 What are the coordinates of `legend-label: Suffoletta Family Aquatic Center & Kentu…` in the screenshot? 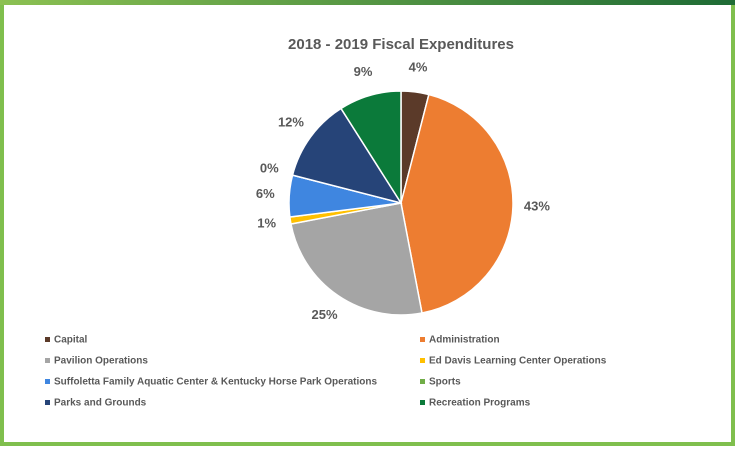 It's located at (215, 382).